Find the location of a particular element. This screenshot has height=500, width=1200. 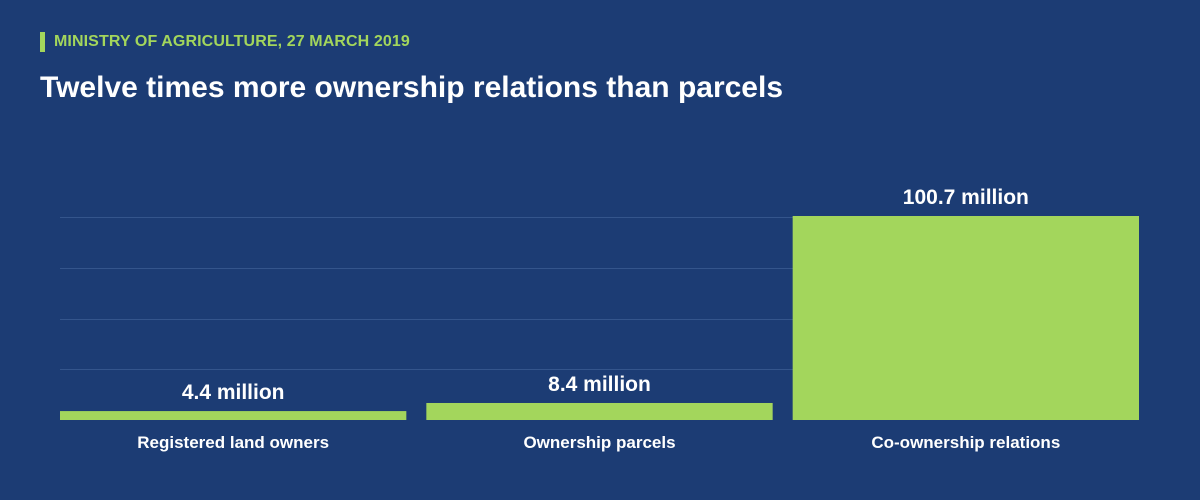

value-label-1: 4.4 million is located at coordinates (233, 392).